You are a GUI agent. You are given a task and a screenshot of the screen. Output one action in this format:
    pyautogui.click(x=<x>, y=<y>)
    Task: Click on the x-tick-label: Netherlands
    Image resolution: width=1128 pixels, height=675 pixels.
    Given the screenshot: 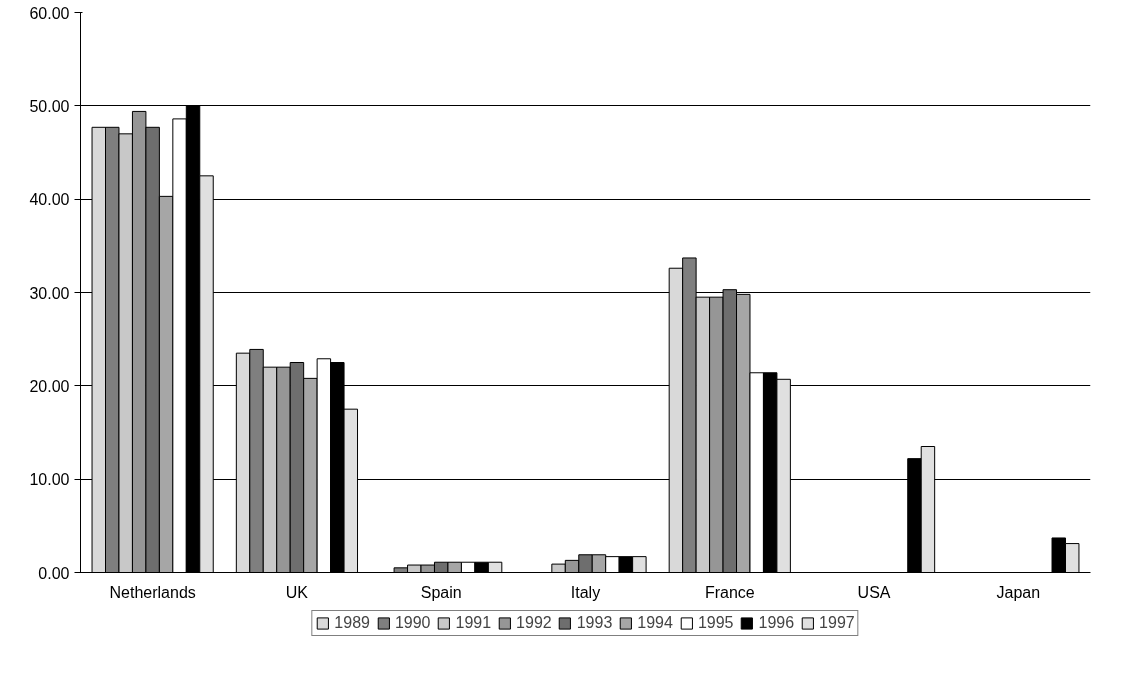 What is the action you would take?
    pyautogui.click(x=152, y=592)
    